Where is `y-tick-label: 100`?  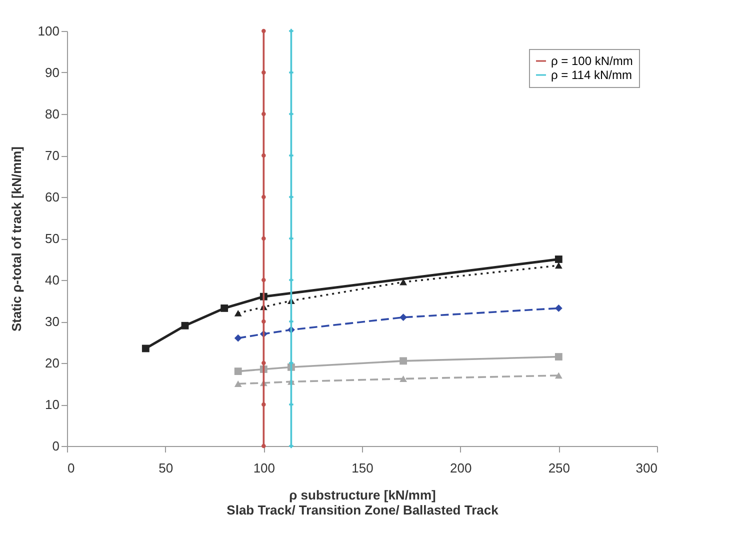
y-tick-label: 100 is located at coordinates (49, 31).